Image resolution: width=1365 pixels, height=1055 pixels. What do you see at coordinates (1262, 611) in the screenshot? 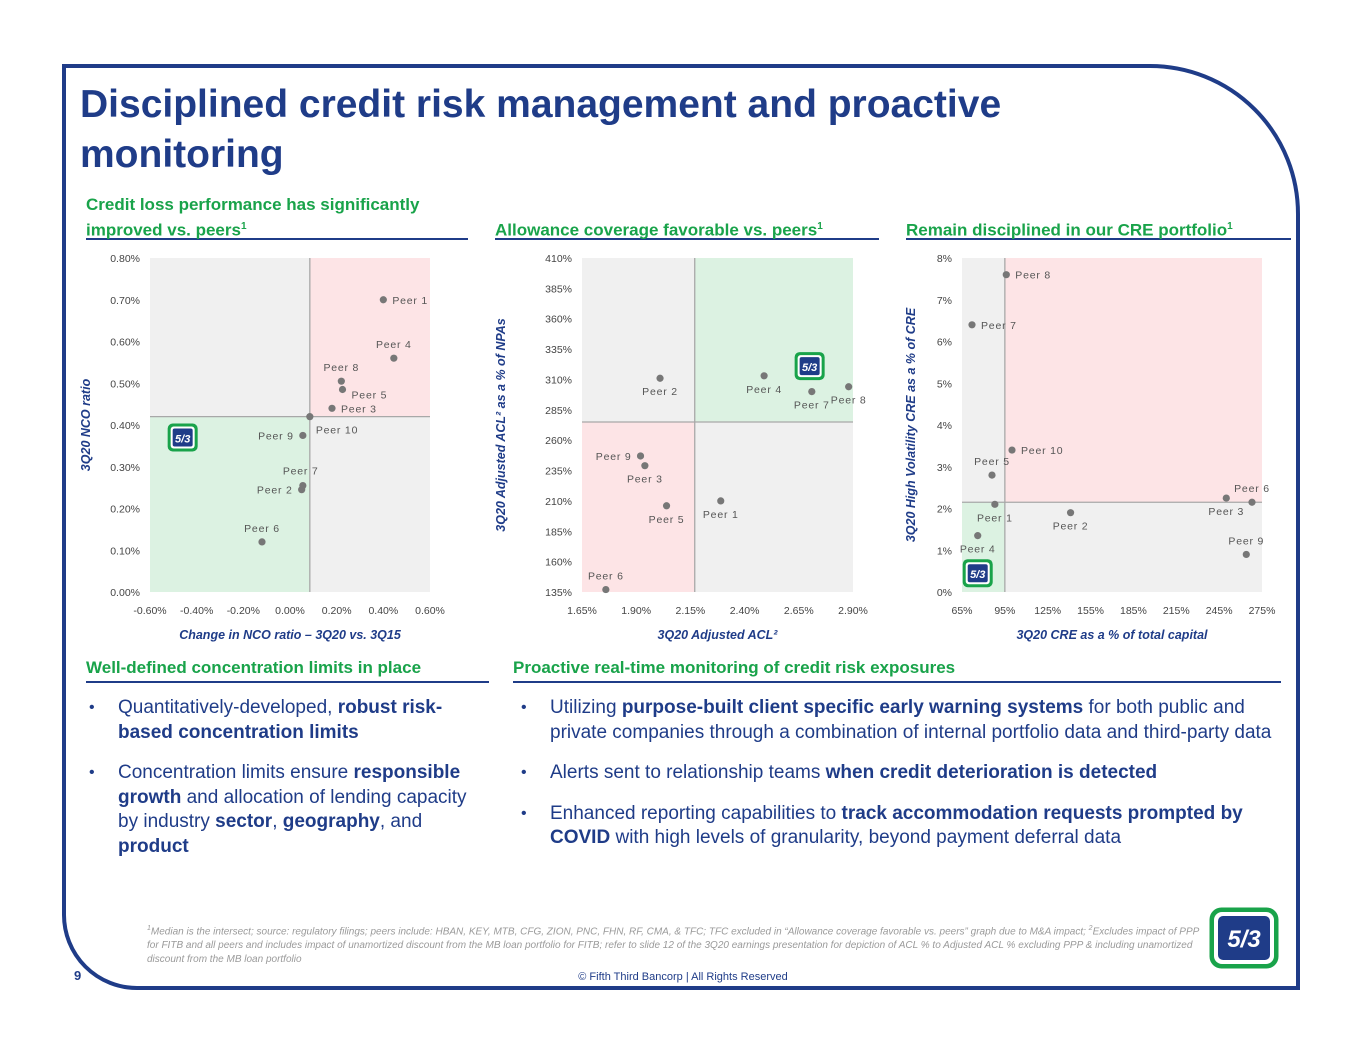
I see `x-tick-label: 275%` at bounding box center [1262, 611].